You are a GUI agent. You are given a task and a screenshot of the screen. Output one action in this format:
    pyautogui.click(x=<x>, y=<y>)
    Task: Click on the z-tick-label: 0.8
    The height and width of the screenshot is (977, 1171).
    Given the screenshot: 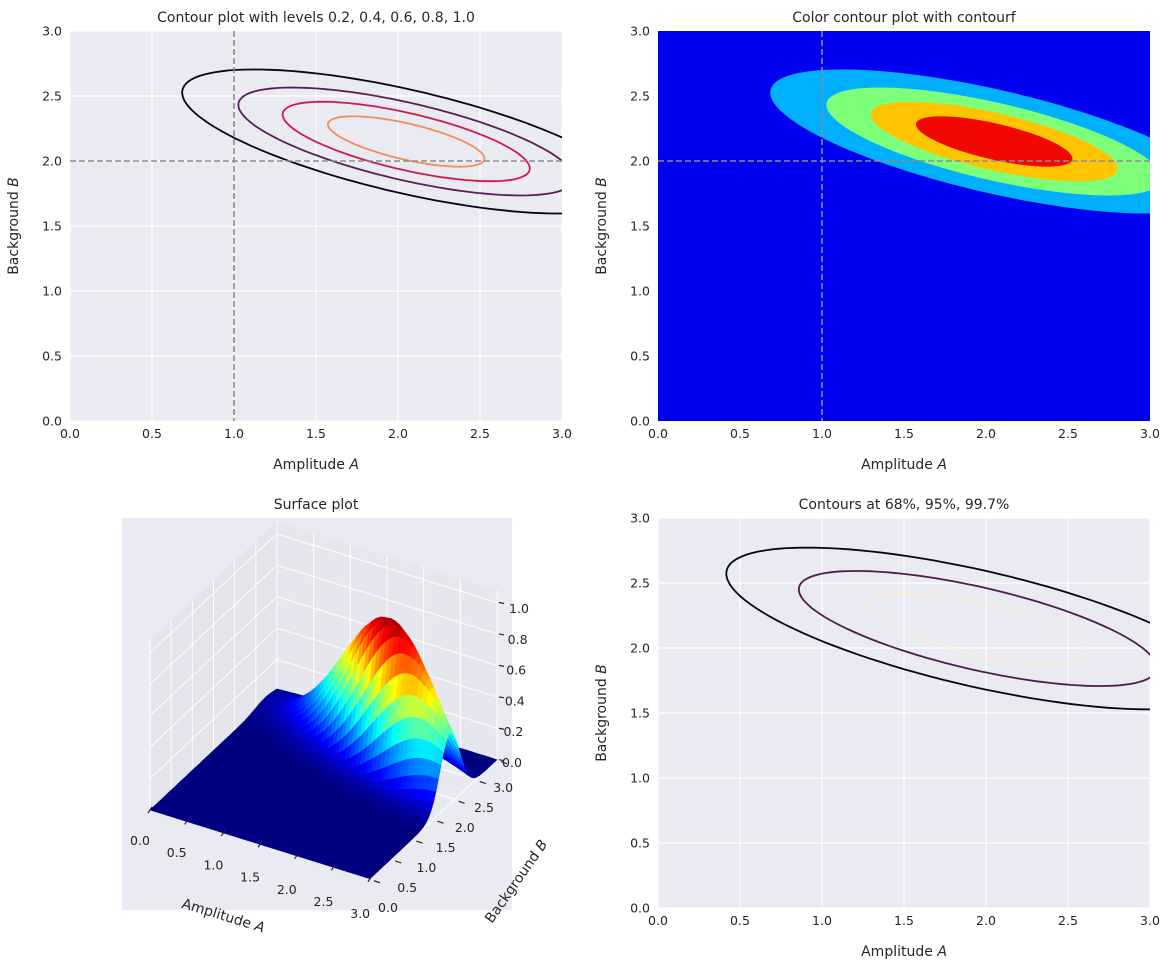 What is the action you would take?
    pyautogui.click(x=518, y=639)
    